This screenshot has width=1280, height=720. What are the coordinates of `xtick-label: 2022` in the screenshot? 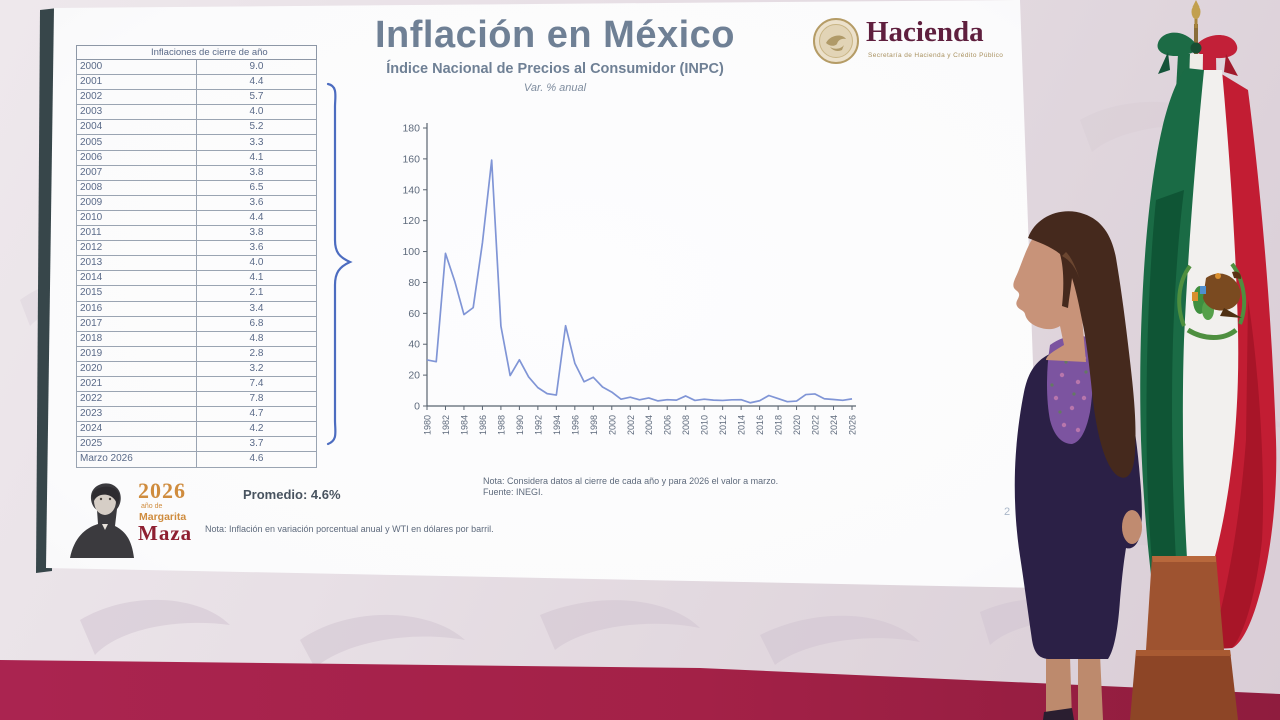 It's located at (816, 425).